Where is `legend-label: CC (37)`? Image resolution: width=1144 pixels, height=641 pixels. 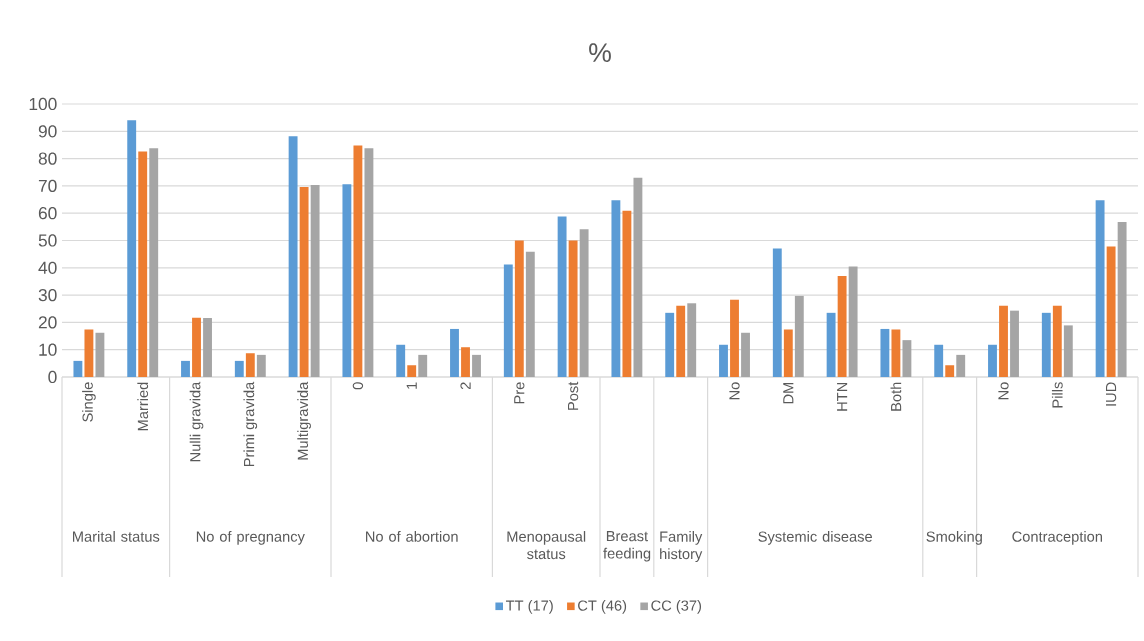 legend-label: CC (37) is located at coordinates (676, 607).